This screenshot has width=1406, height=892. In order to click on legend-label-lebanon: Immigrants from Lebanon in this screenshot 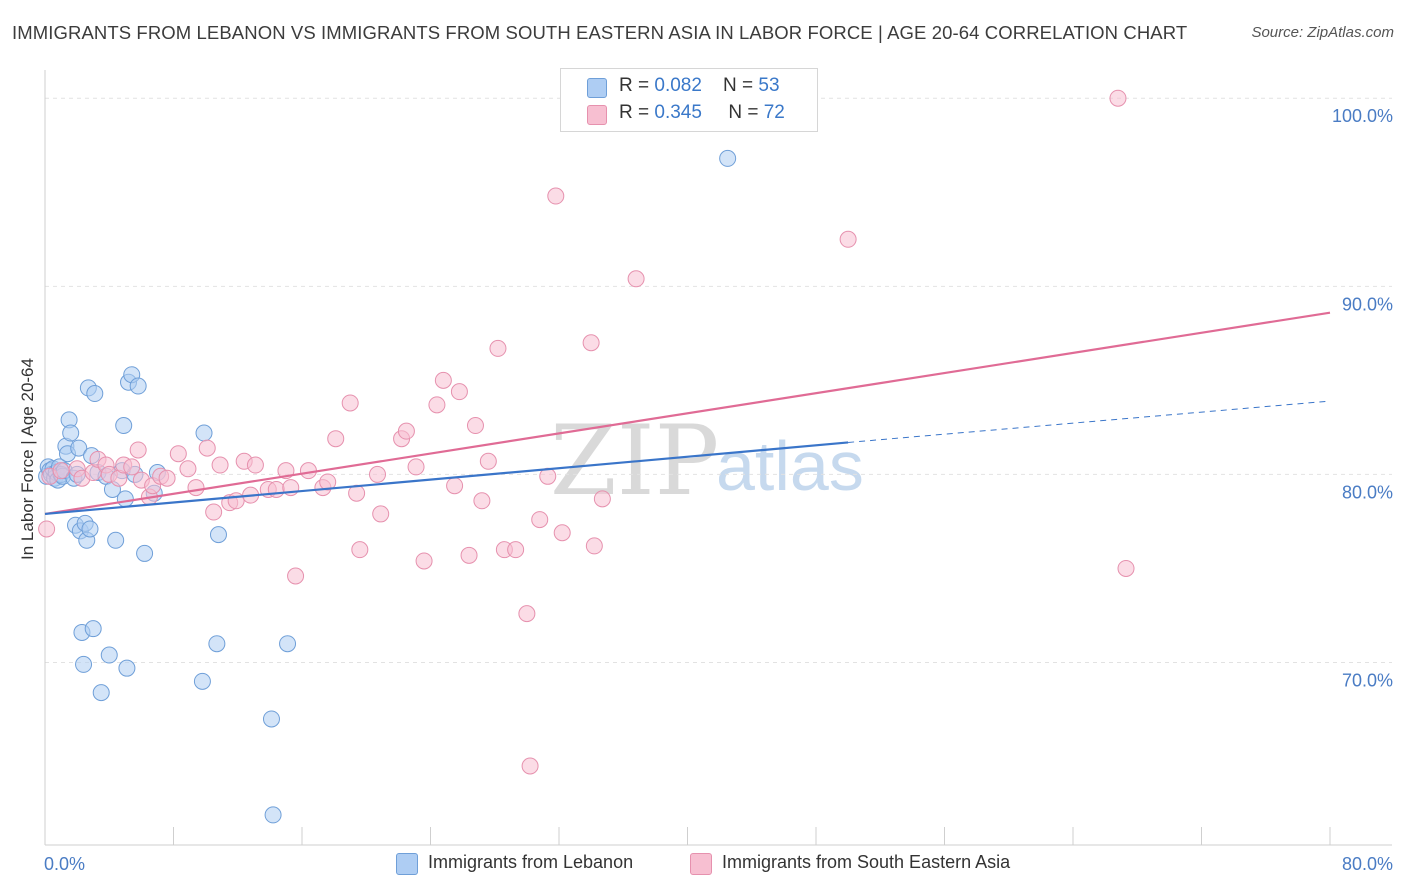, I will do `click(531, 862)`.